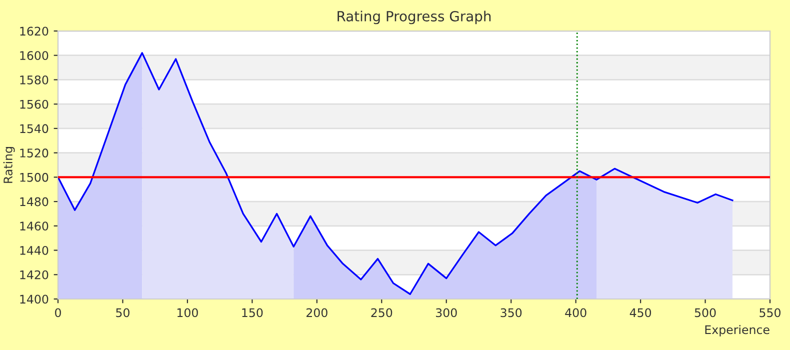 Image resolution: width=790 pixels, height=350 pixels. I want to click on x-tick-label: 0, so click(58, 313).